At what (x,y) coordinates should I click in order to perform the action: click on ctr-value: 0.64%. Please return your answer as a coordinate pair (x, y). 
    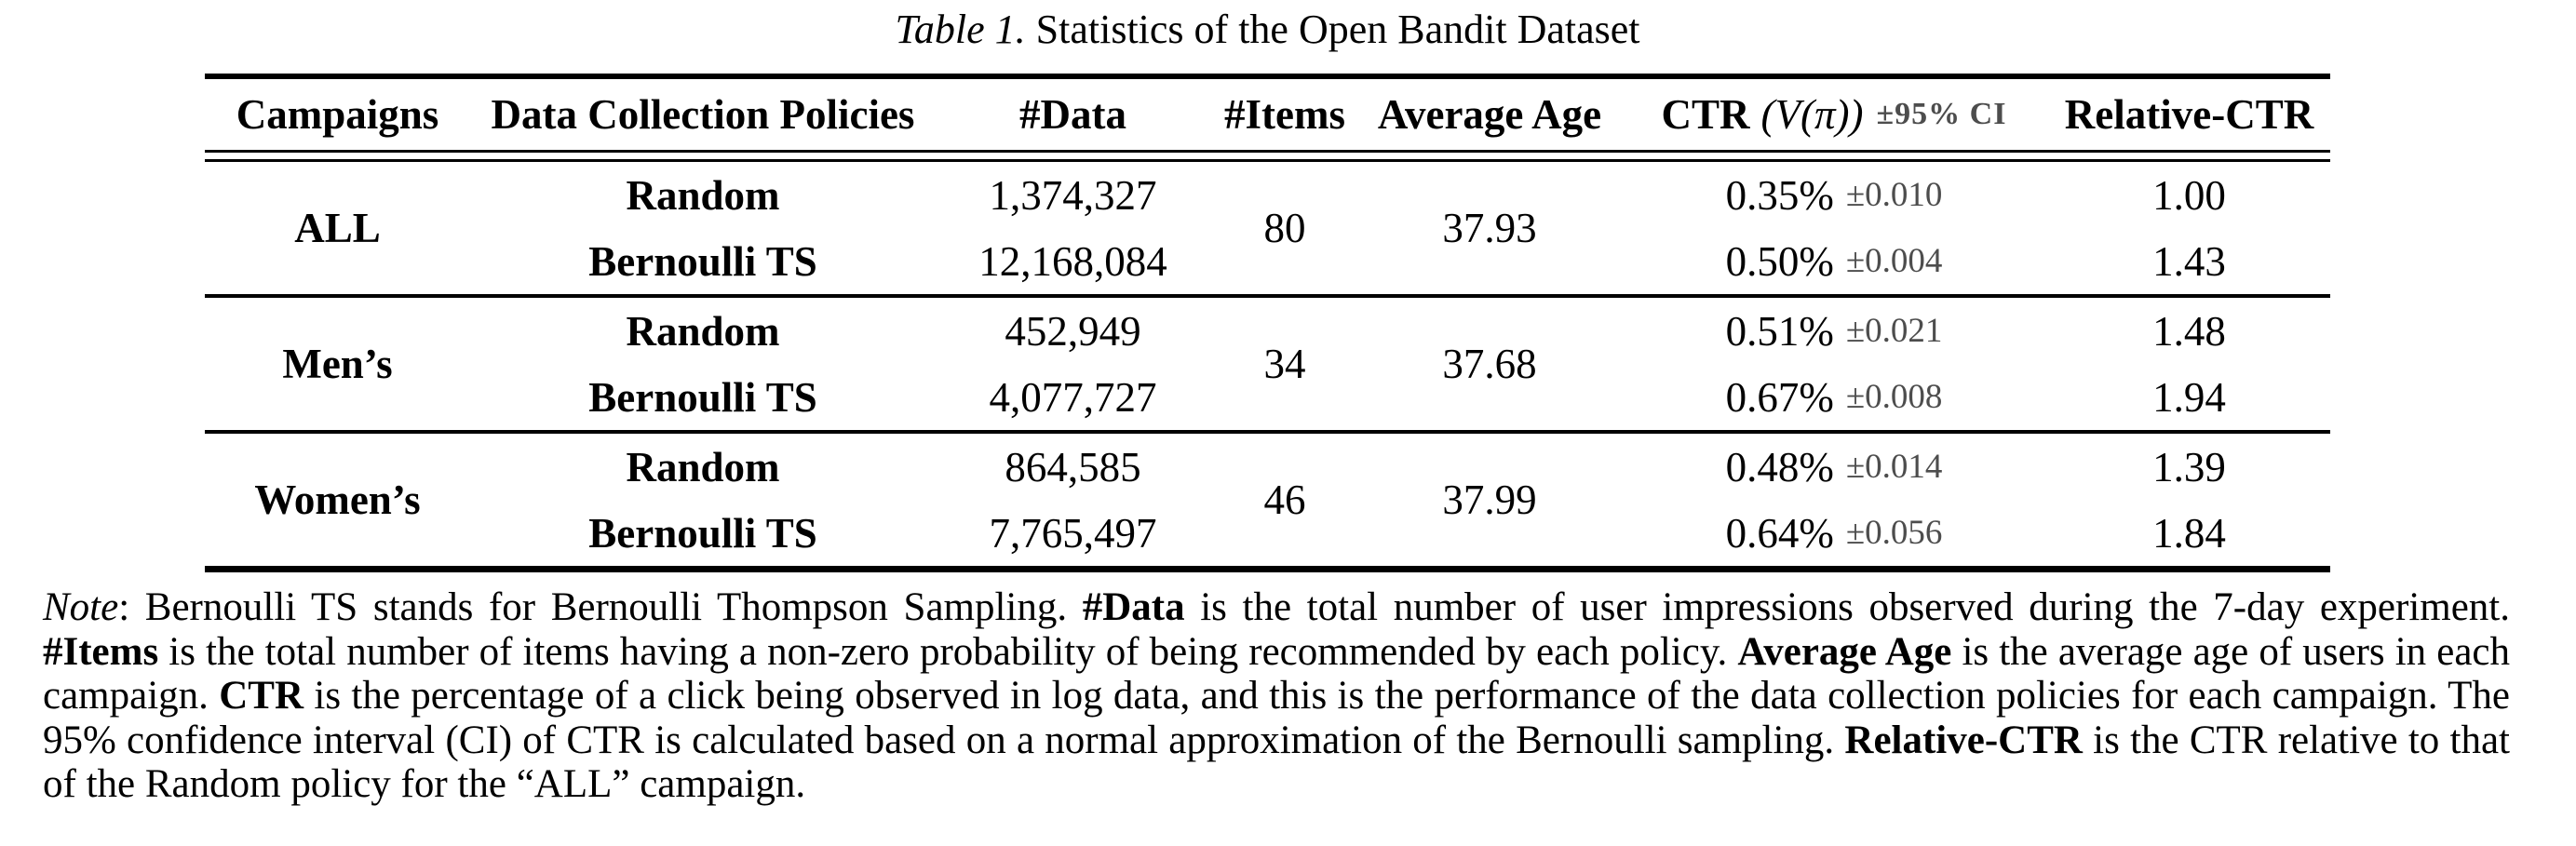
    Looking at the image, I should click on (1779, 533).